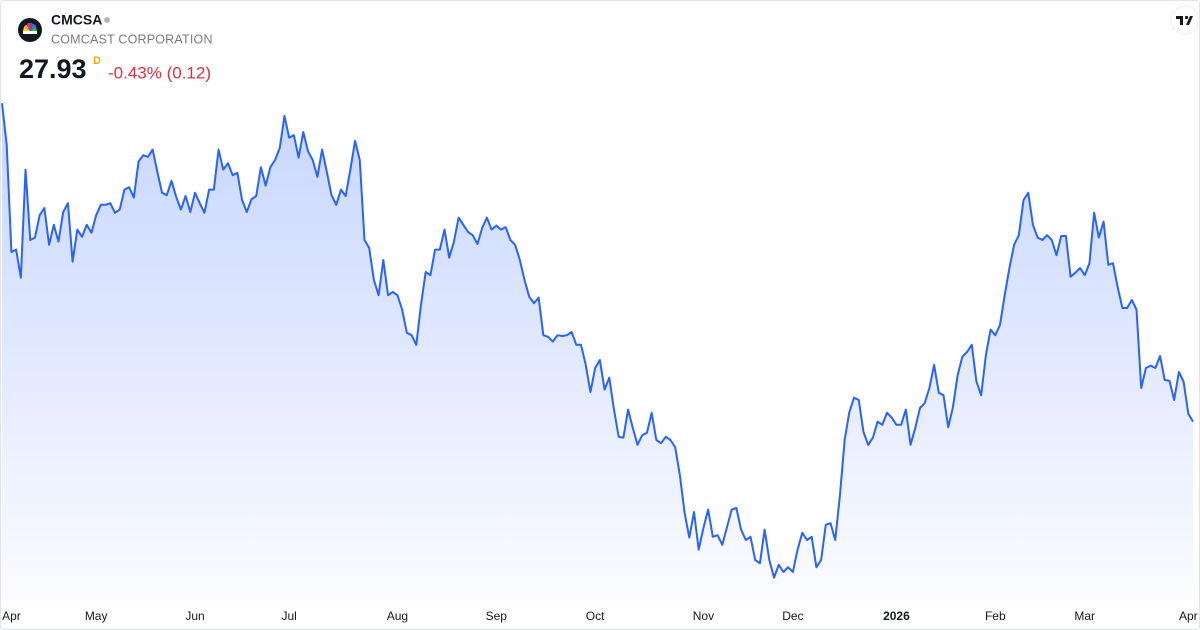 The width and height of the screenshot is (1200, 630). Describe the element at coordinates (995, 616) in the screenshot. I see `x-tick-label: Feb` at that location.